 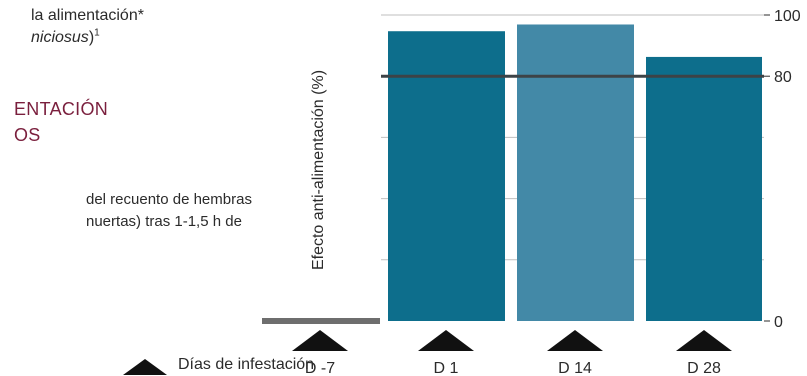 What do you see at coordinates (704, 368) in the screenshot?
I see `x-tick-label: D 28` at bounding box center [704, 368].